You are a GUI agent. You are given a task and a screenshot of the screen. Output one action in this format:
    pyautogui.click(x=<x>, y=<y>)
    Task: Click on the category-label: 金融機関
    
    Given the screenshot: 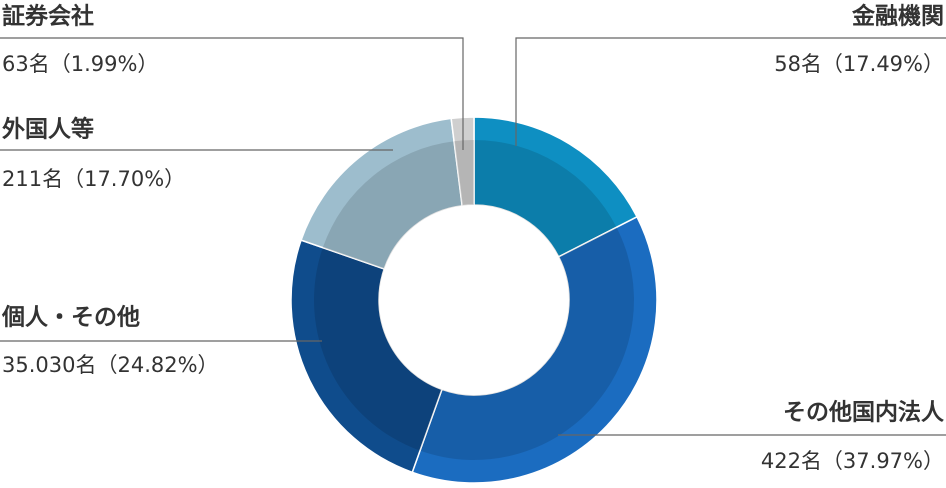 What is the action you would take?
    pyautogui.click(x=897, y=16)
    